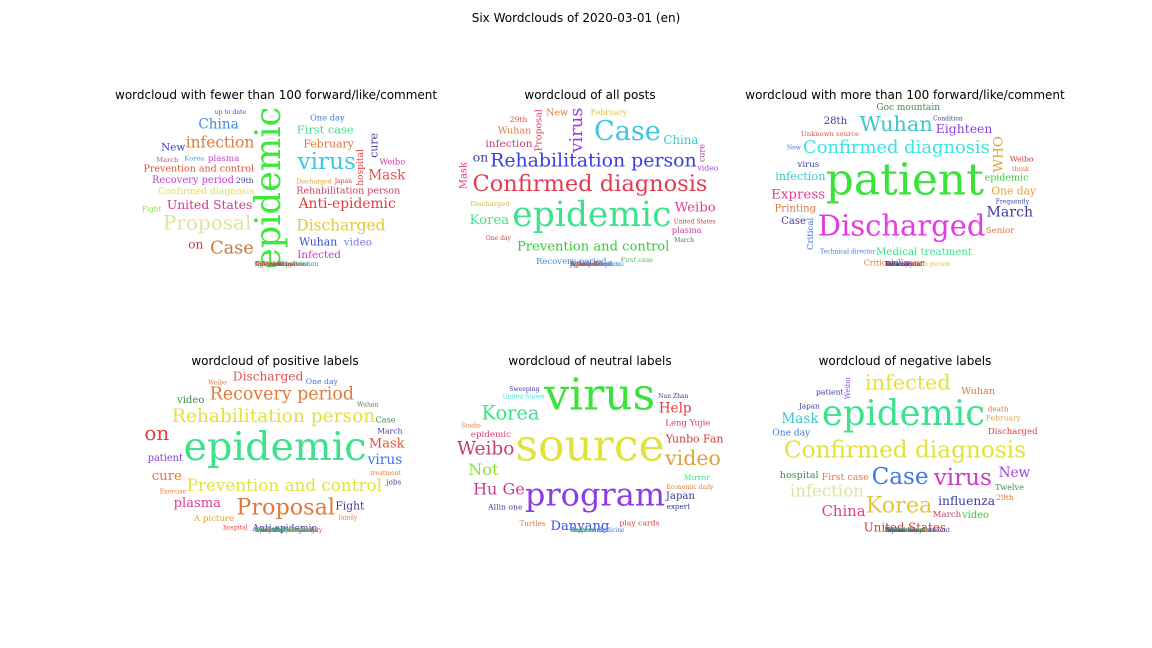 Image resolution: width=1152 pixels, height=648 pixels. Describe the element at coordinates (319, 255) in the screenshot. I see `wordcloud-word: Infected` at that location.